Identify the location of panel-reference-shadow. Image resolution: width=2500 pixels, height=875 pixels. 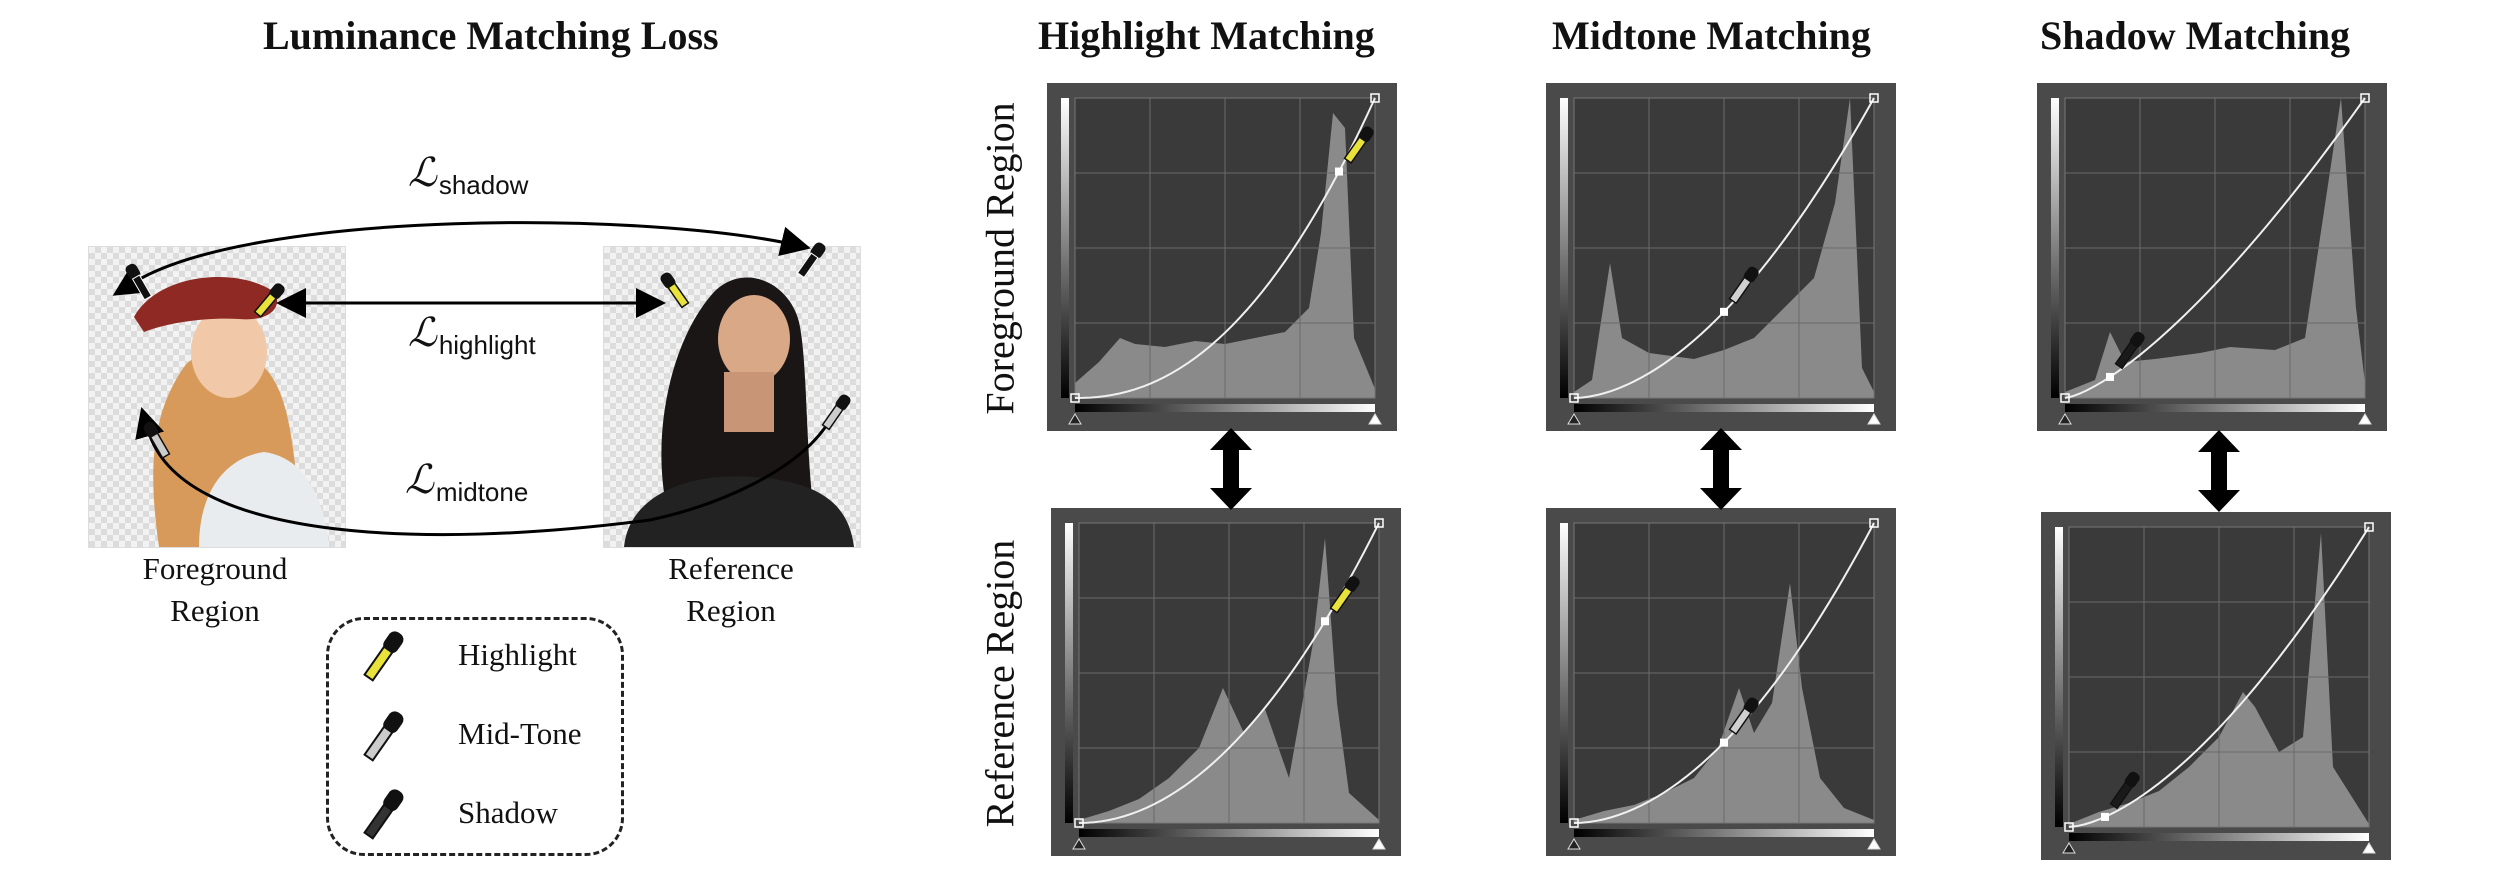
(2216, 686).